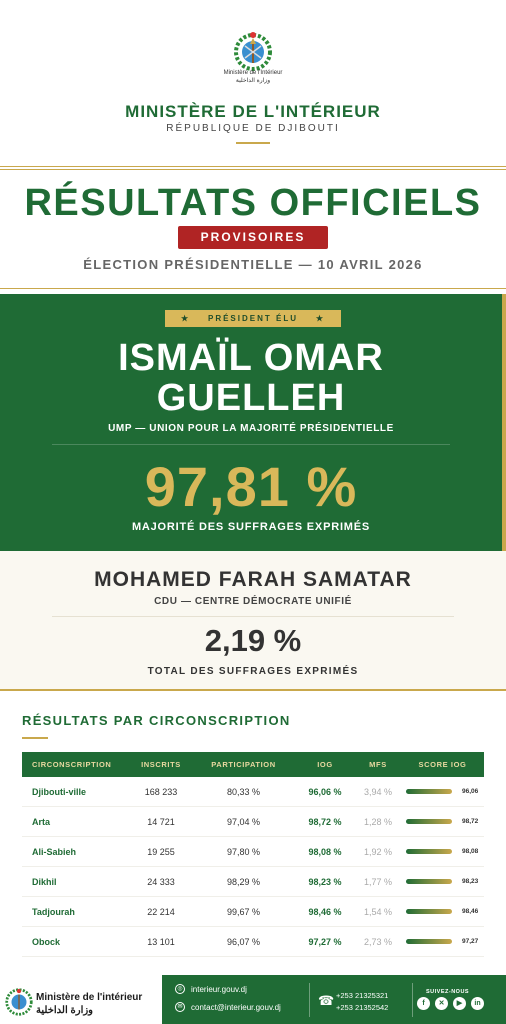 This screenshot has height=1024, width=506. Describe the element at coordinates (253, 616) in the screenshot. I see `runner-up-divider` at that location.